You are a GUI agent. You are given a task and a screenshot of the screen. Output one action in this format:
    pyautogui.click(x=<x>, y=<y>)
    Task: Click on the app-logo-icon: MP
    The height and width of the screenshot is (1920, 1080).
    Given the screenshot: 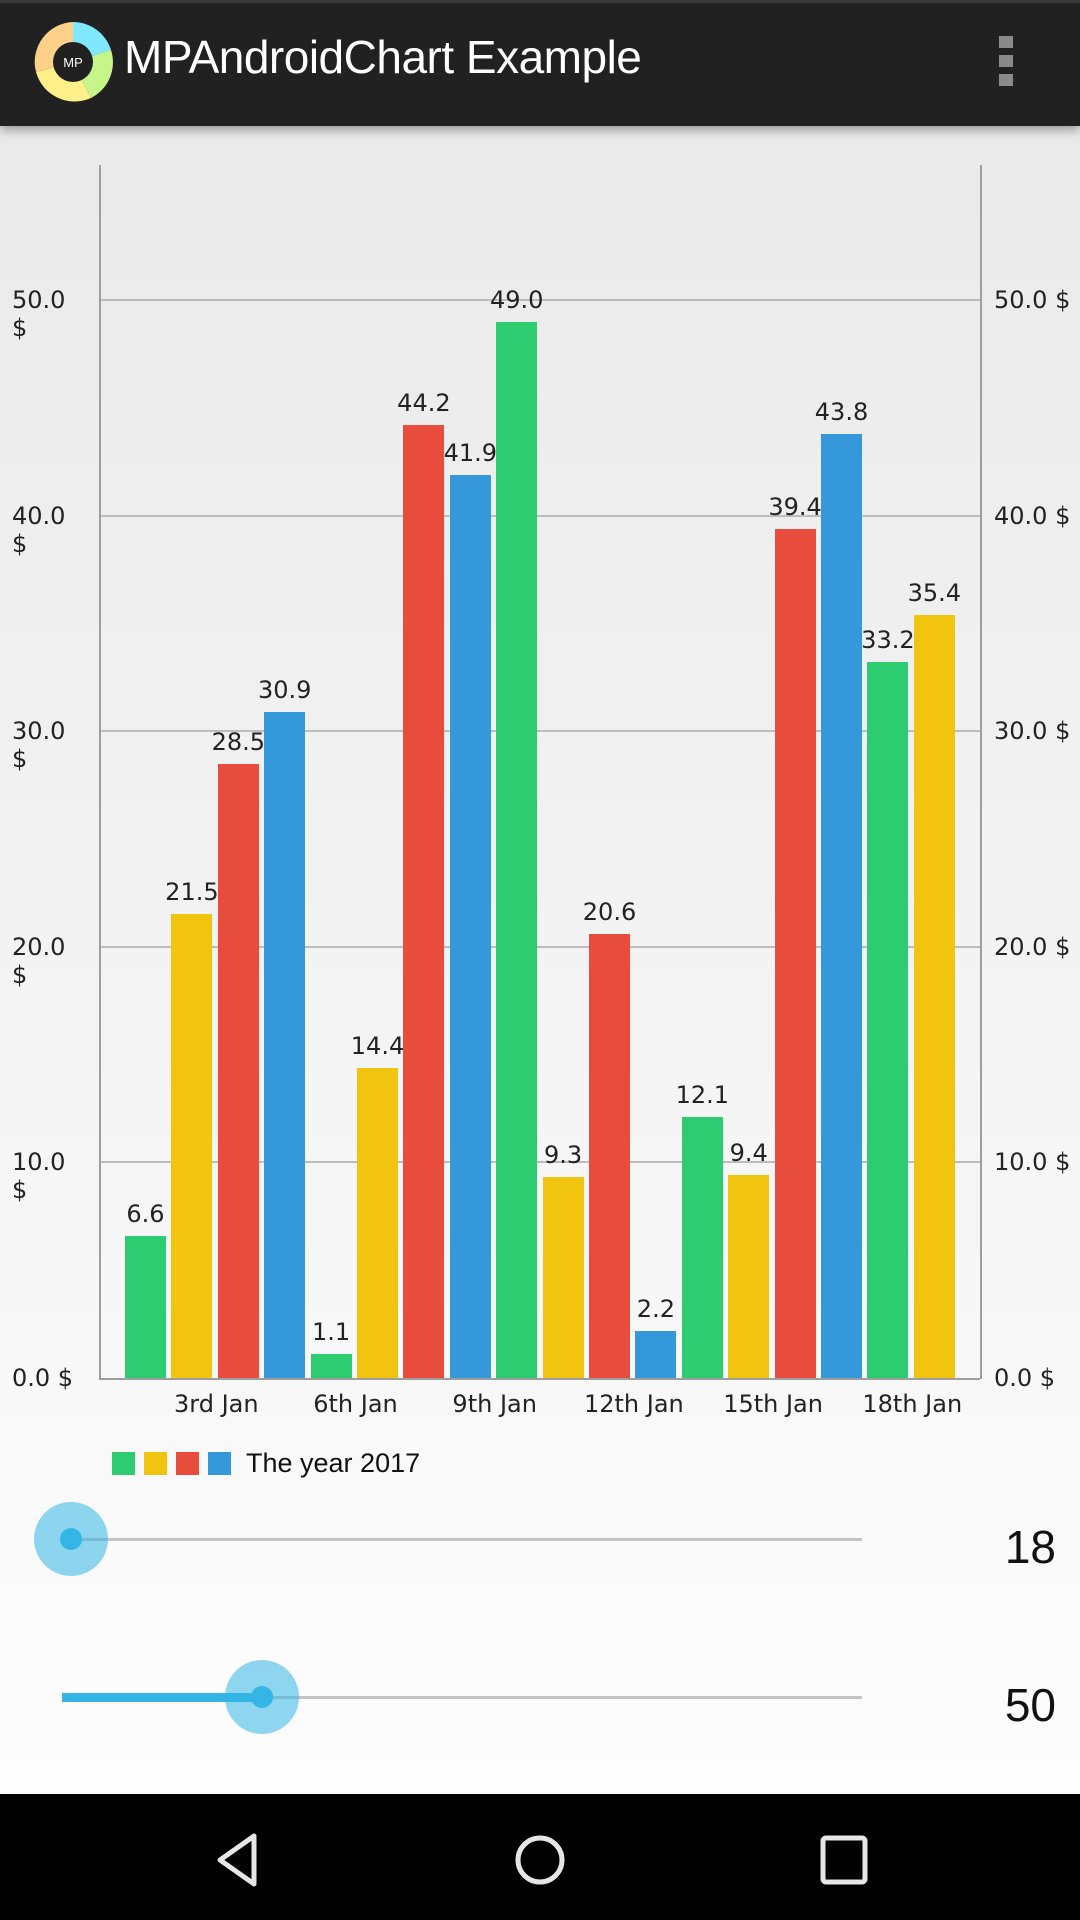 What is the action you would take?
    pyautogui.click(x=73, y=62)
    